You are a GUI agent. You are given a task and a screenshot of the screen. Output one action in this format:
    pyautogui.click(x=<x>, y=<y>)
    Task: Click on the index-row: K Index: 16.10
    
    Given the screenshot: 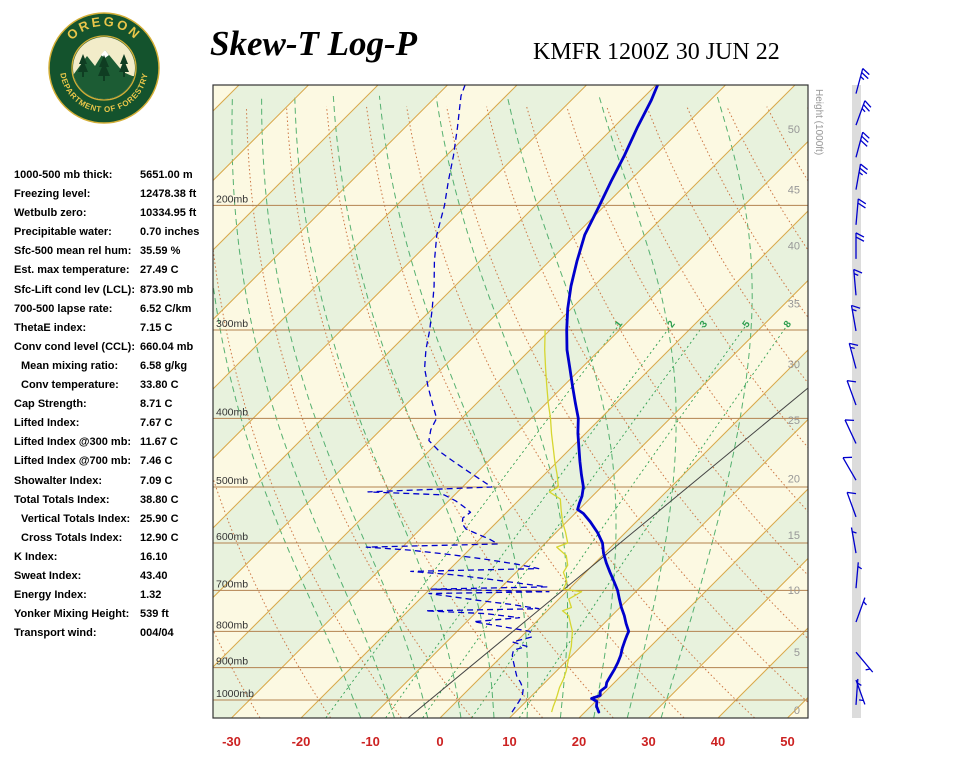 What is the action you would take?
    pyautogui.click(x=106, y=557)
    